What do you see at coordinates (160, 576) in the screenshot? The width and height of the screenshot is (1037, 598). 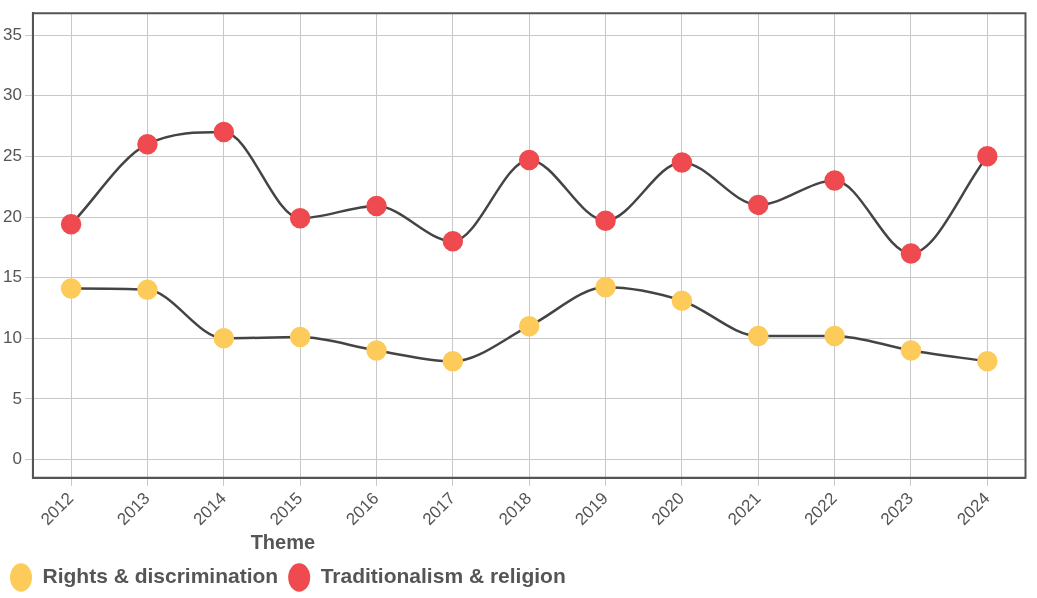 I see `legend-label: Rights & discrimination` at bounding box center [160, 576].